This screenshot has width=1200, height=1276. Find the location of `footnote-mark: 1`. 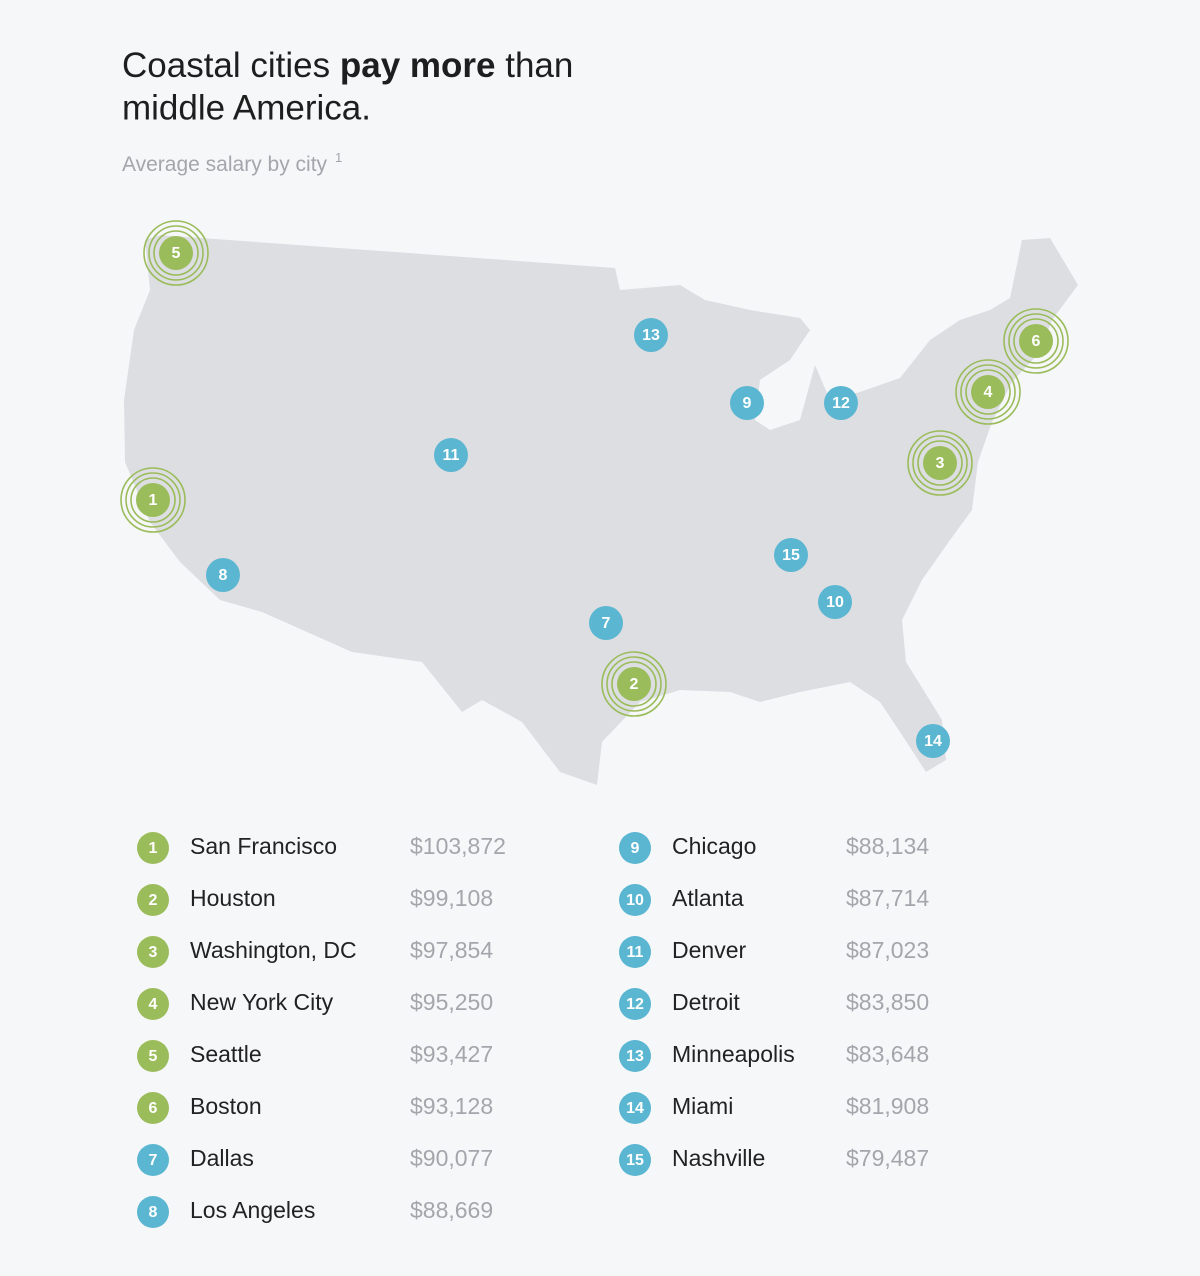

footnote-mark: 1 is located at coordinates (338, 157).